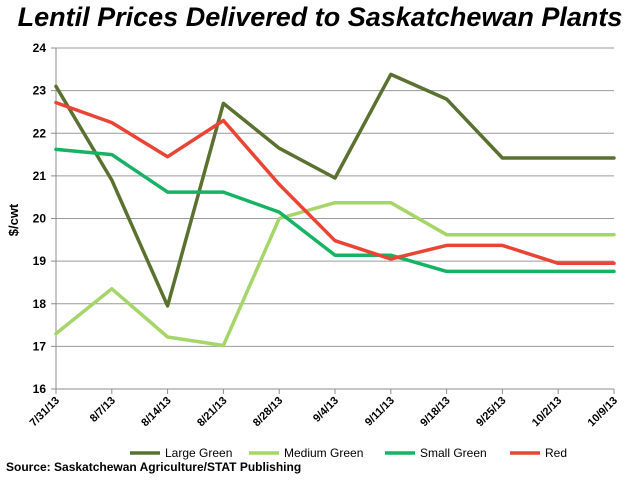 This screenshot has height=480, width=640. What do you see at coordinates (547, 412) in the screenshot?
I see `x-tick-label: 10/2/13` at bounding box center [547, 412].